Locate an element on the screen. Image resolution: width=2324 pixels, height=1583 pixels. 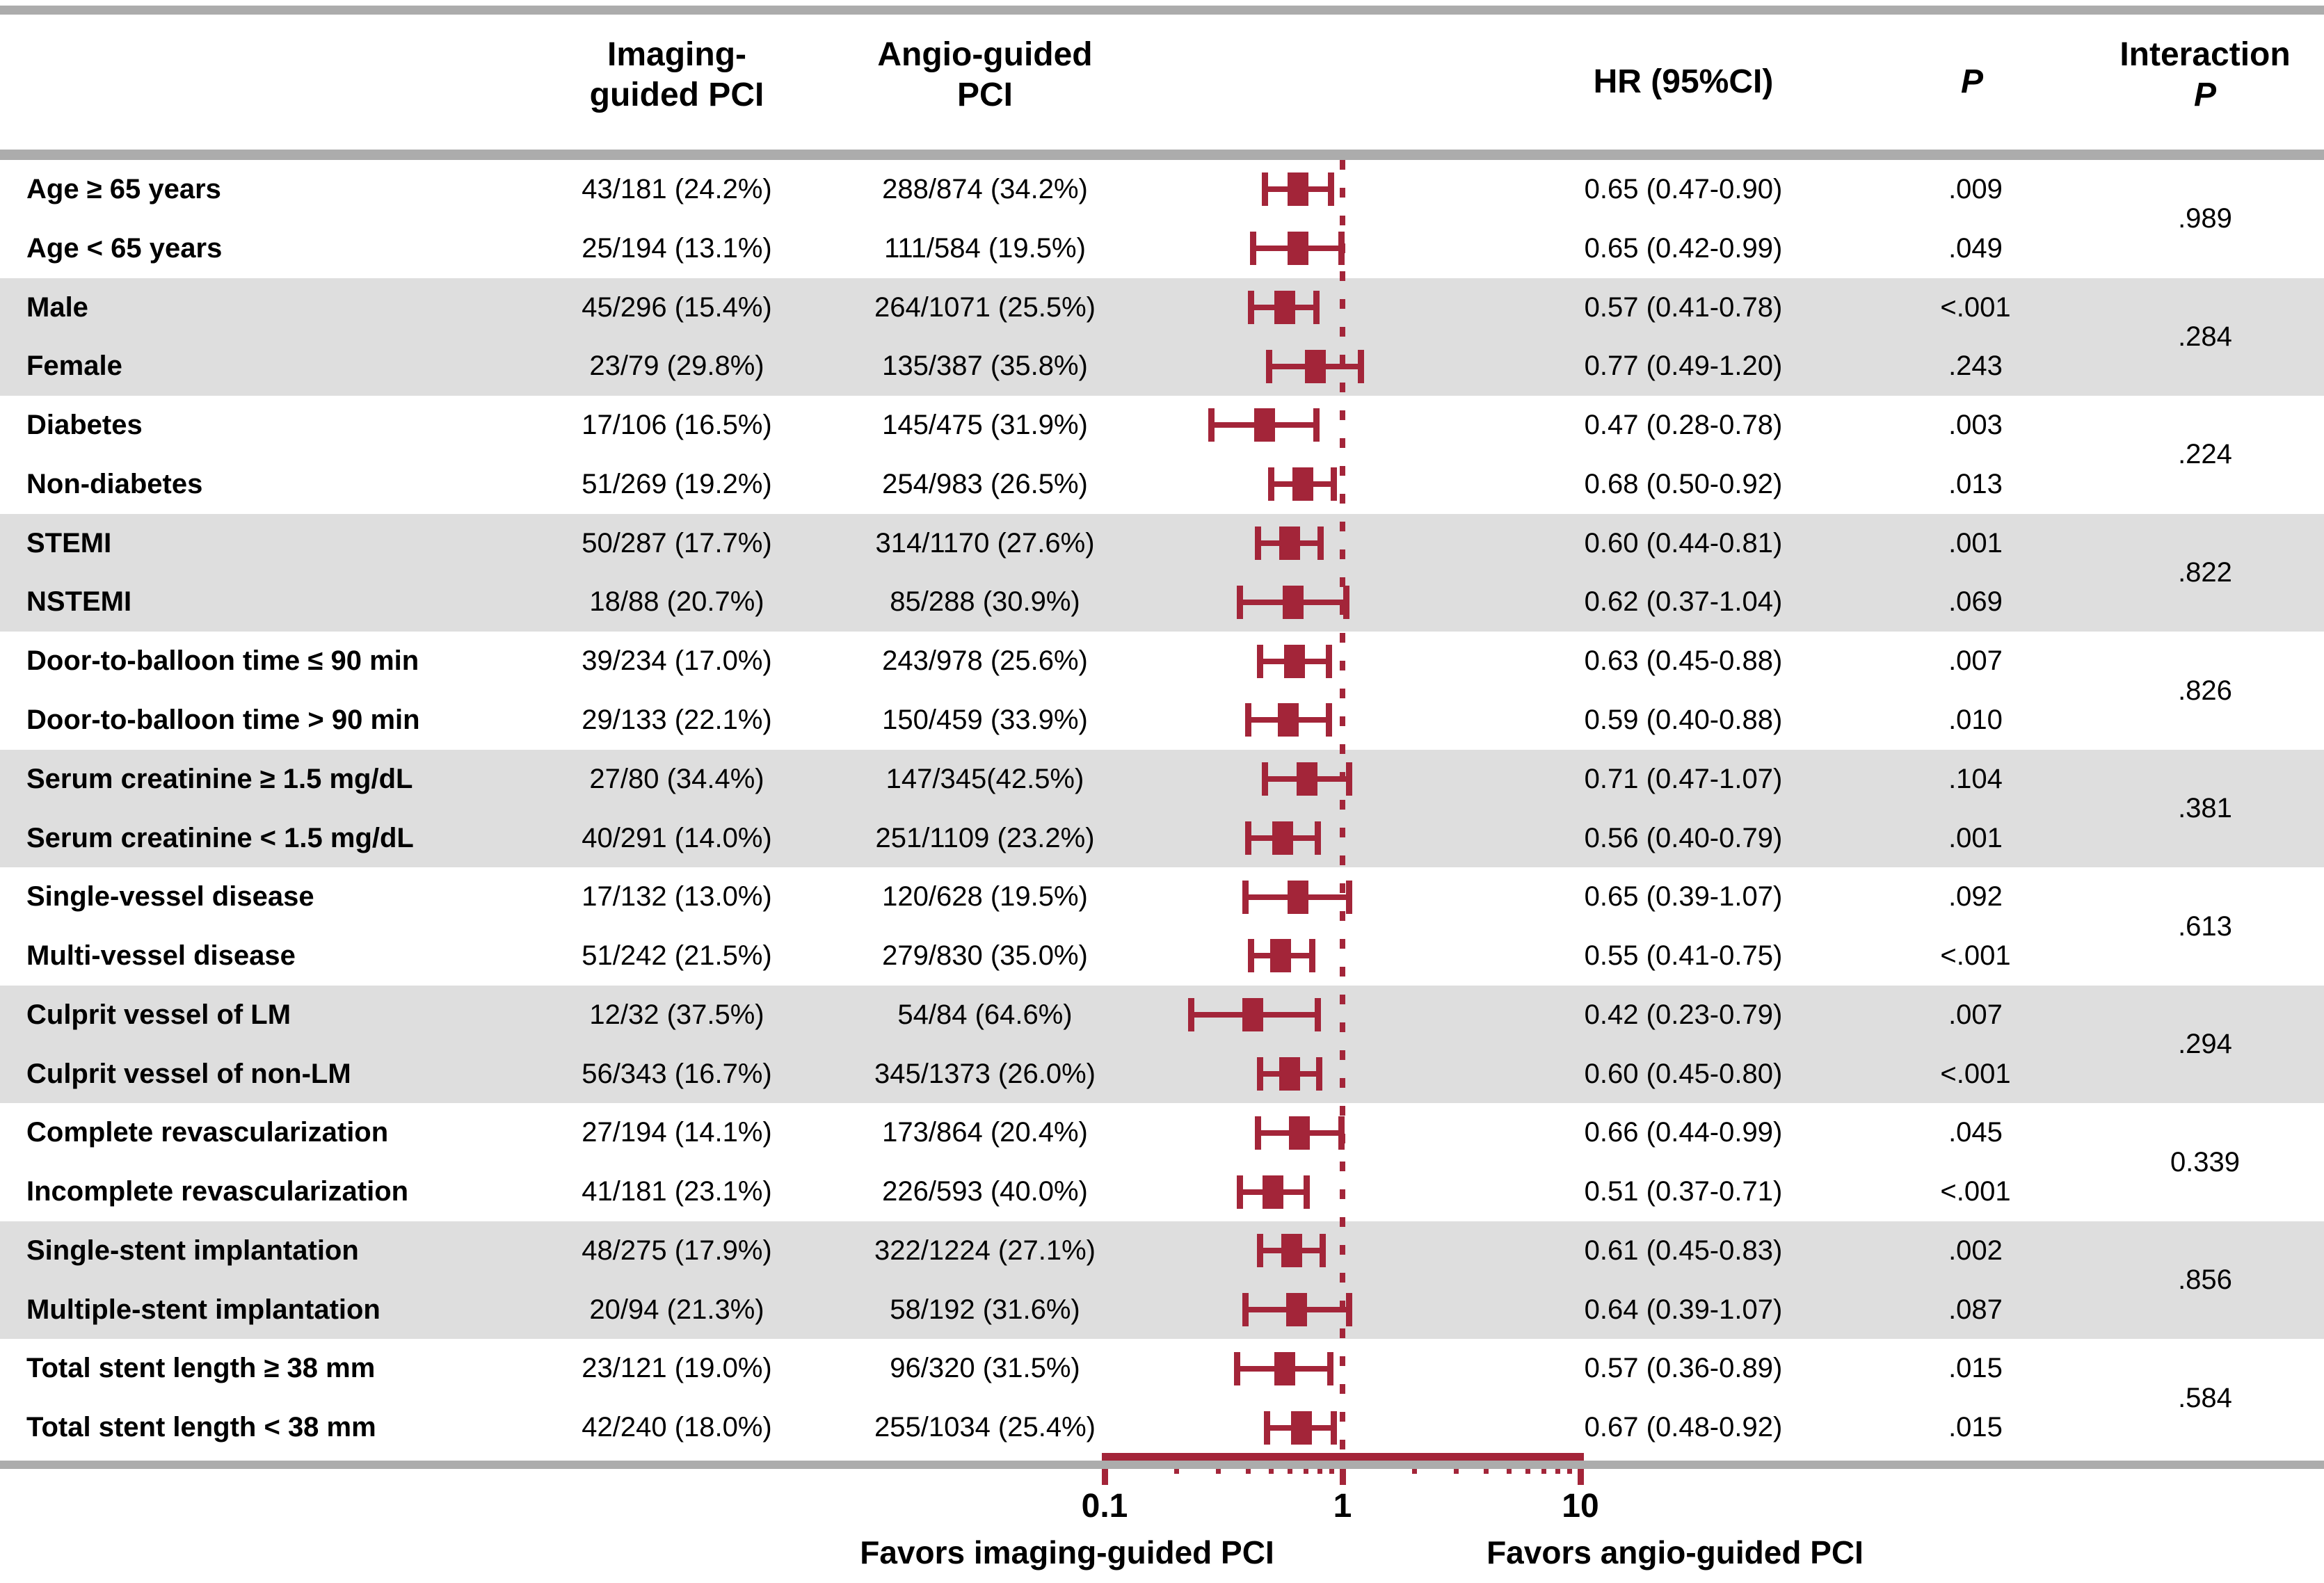
axis-tick-label-10: 10 is located at coordinates (1580, 1506).